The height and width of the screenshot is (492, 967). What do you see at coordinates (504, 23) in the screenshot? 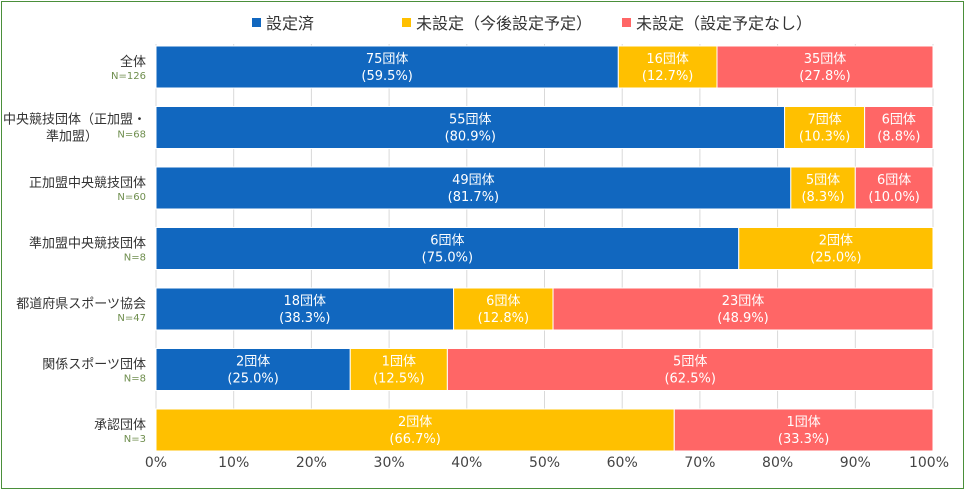
I see `legend-label: 未設定（今後設定予定）` at bounding box center [504, 23].